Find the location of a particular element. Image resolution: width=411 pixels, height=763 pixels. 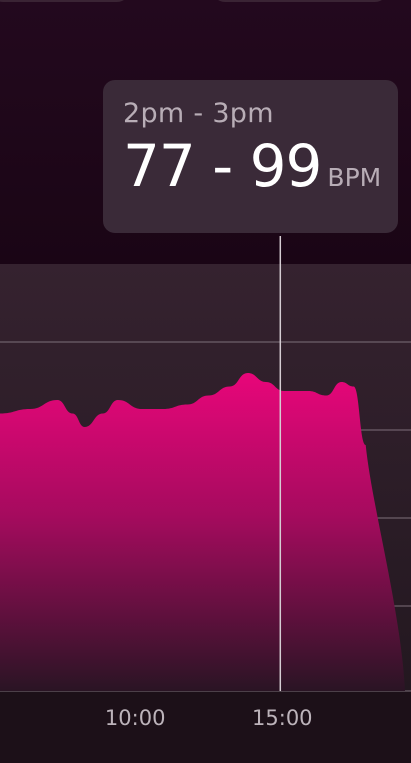

selection-tooltip: 2pm - 3pm 77 - 99 BPM is located at coordinates (250, 156).